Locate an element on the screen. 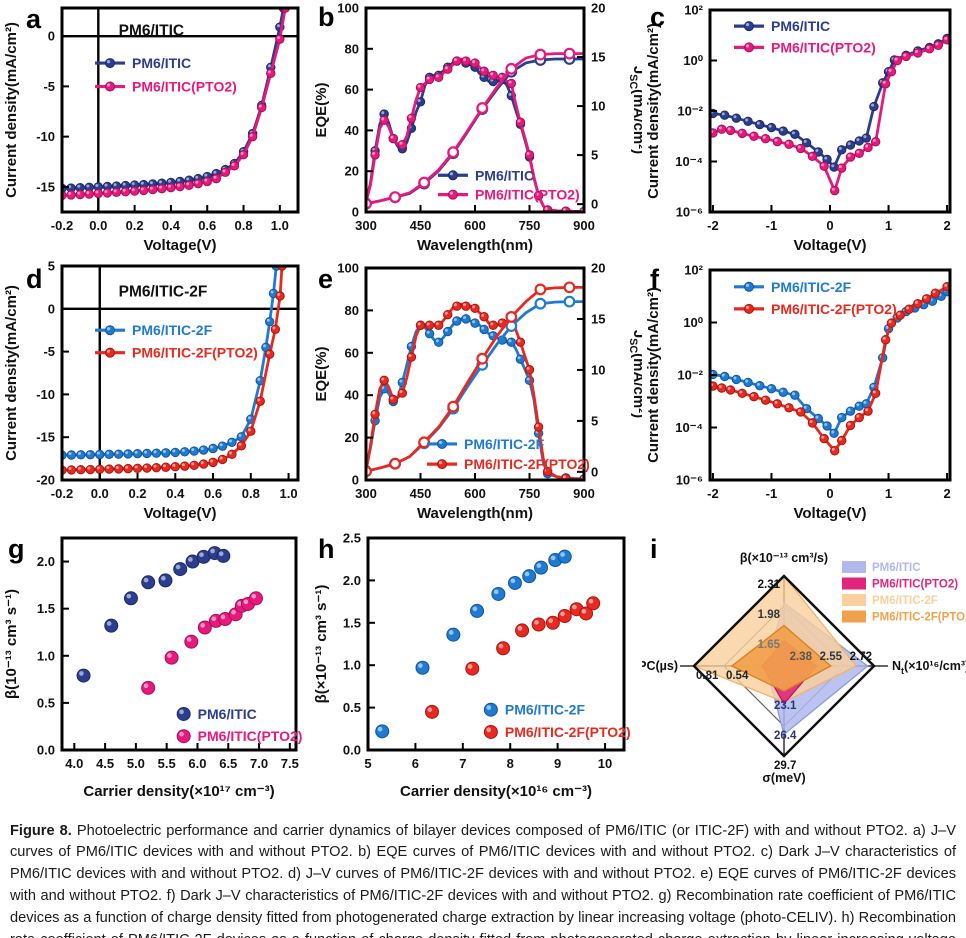 Image resolution: width=966 pixels, height=938 pixels. y2-axis-label: JSC(mA/cm²) is located at coordinates (634, 374).